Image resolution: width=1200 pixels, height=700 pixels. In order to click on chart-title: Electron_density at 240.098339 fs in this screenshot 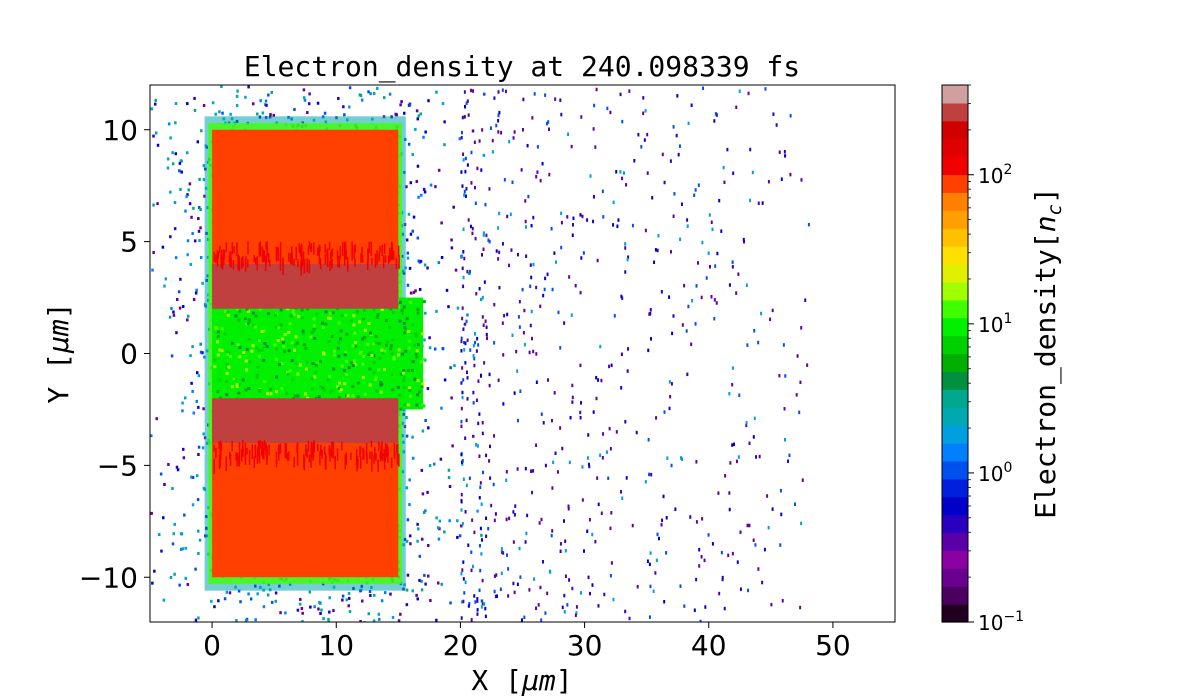, I will do `click(522, 67)`.